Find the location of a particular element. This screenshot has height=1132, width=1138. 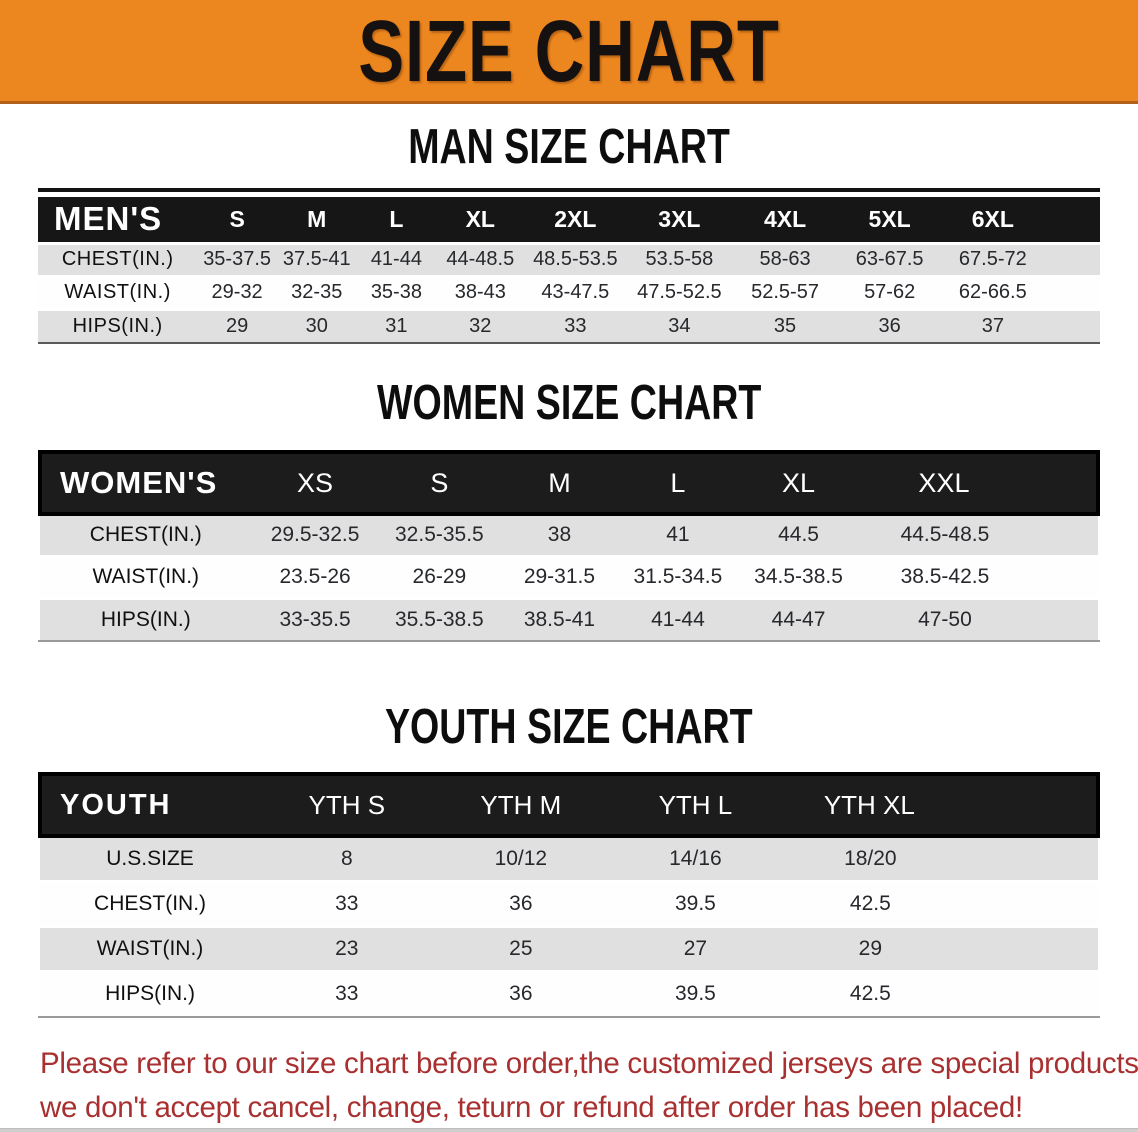

value-cell: 8 is located at coordinates (347, 857).